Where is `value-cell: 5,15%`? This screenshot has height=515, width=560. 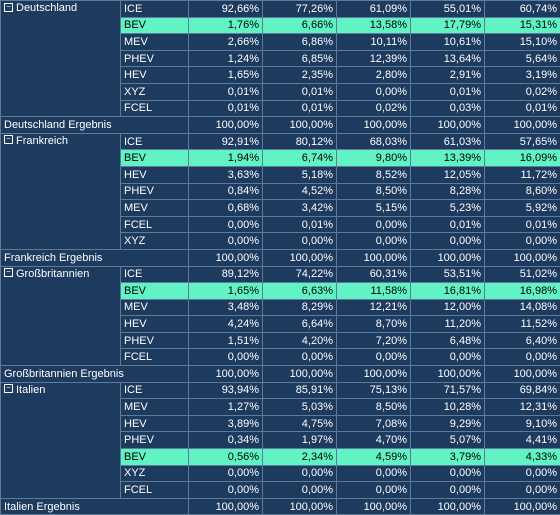 value-cell: 5,15% is located at coordinates (374, 208).